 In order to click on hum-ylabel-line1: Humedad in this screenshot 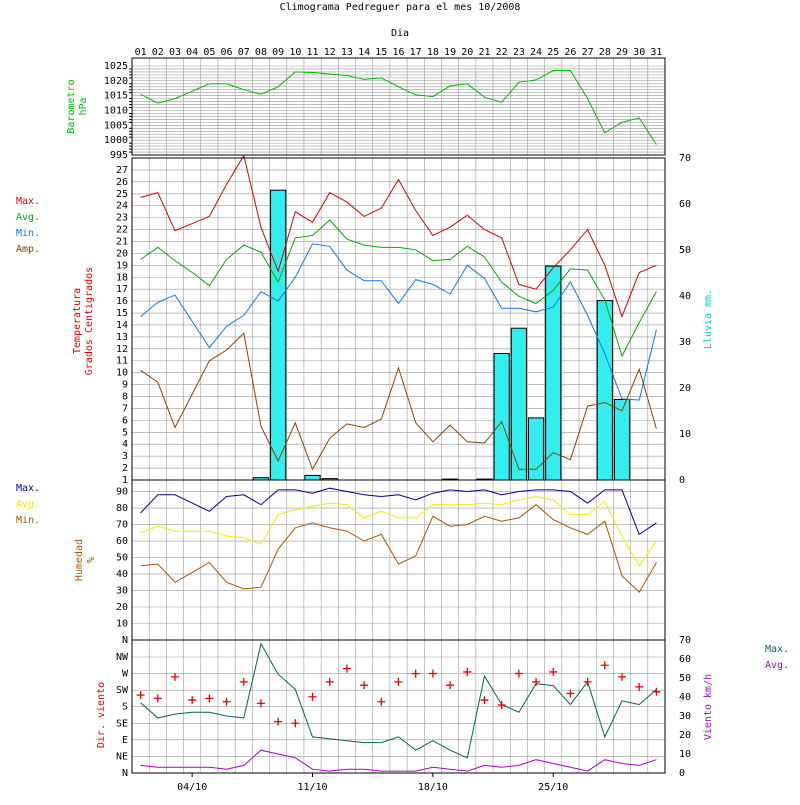, I will do `click(79, 560)`.